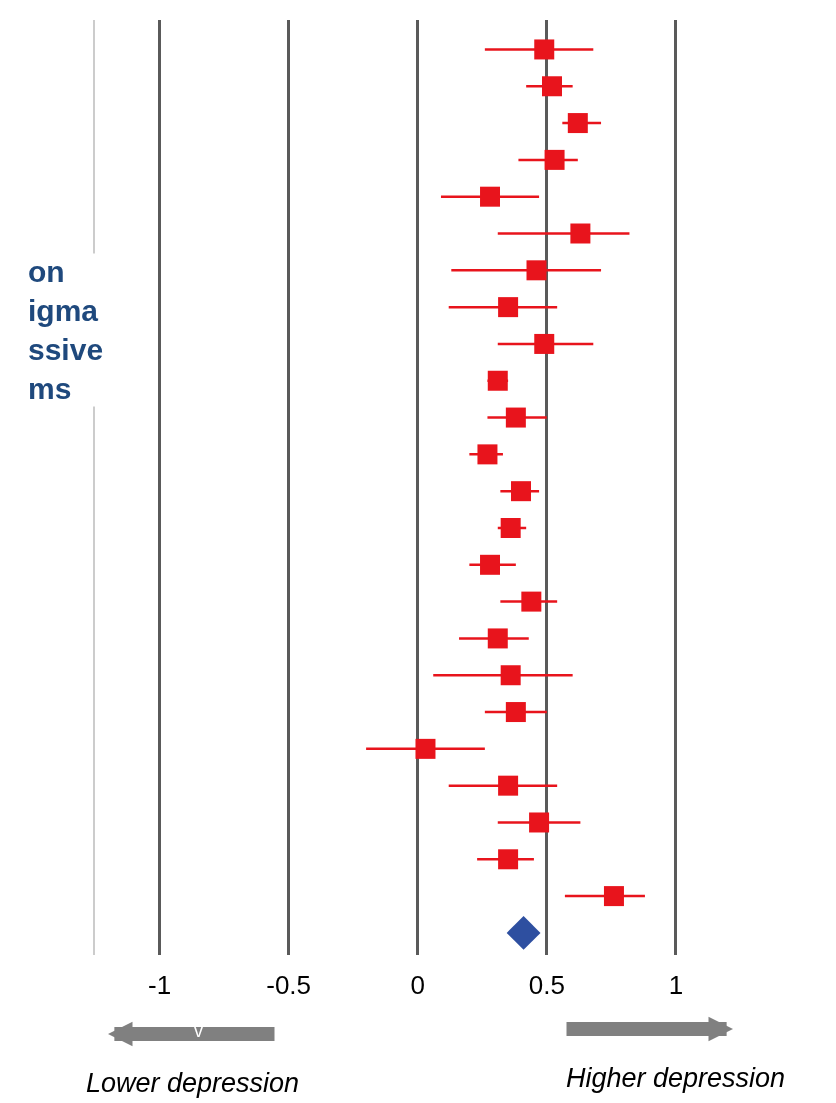  I want to click on x-tick-label: -0.5, so click(289, 985).